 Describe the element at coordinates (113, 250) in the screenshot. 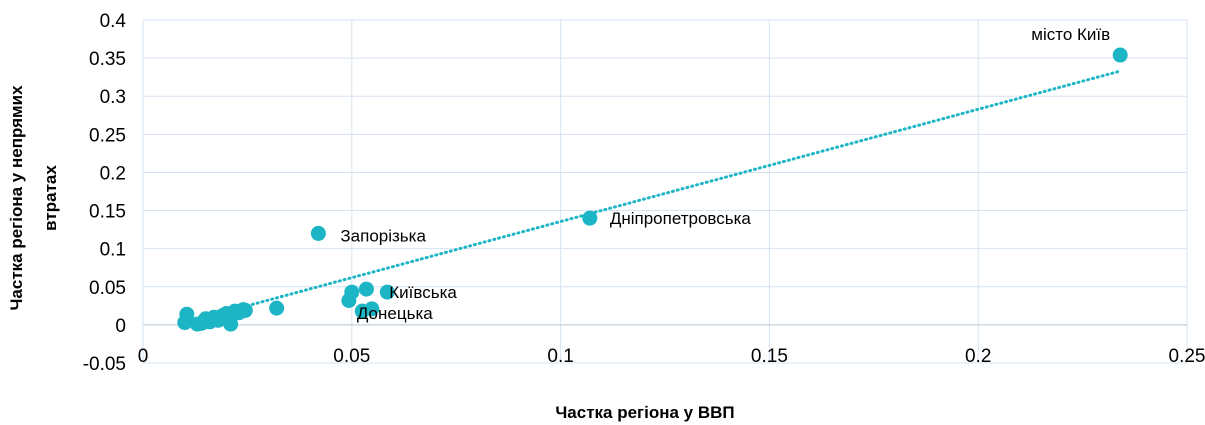

I see `y-tick-label: 0.1` at that location.